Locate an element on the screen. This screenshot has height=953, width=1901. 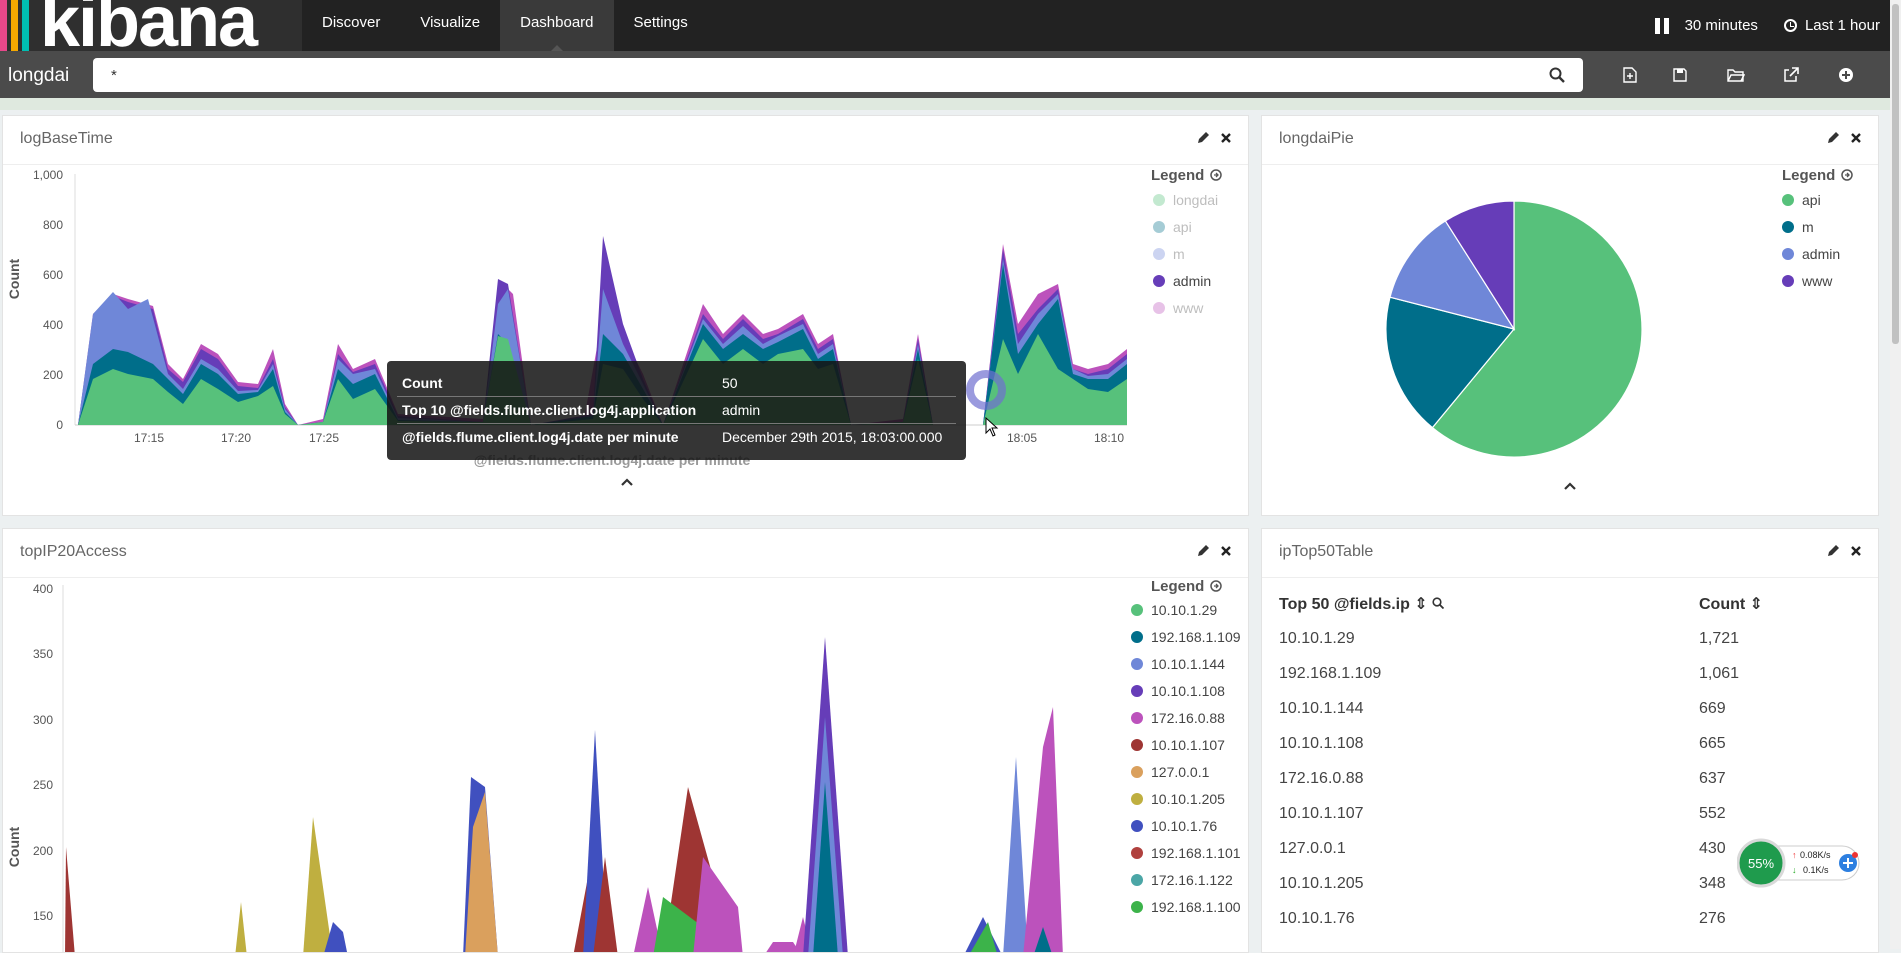
col-header-ip: Top 50 @fields.ip ⇕ is located at coordinates (1362, 604).